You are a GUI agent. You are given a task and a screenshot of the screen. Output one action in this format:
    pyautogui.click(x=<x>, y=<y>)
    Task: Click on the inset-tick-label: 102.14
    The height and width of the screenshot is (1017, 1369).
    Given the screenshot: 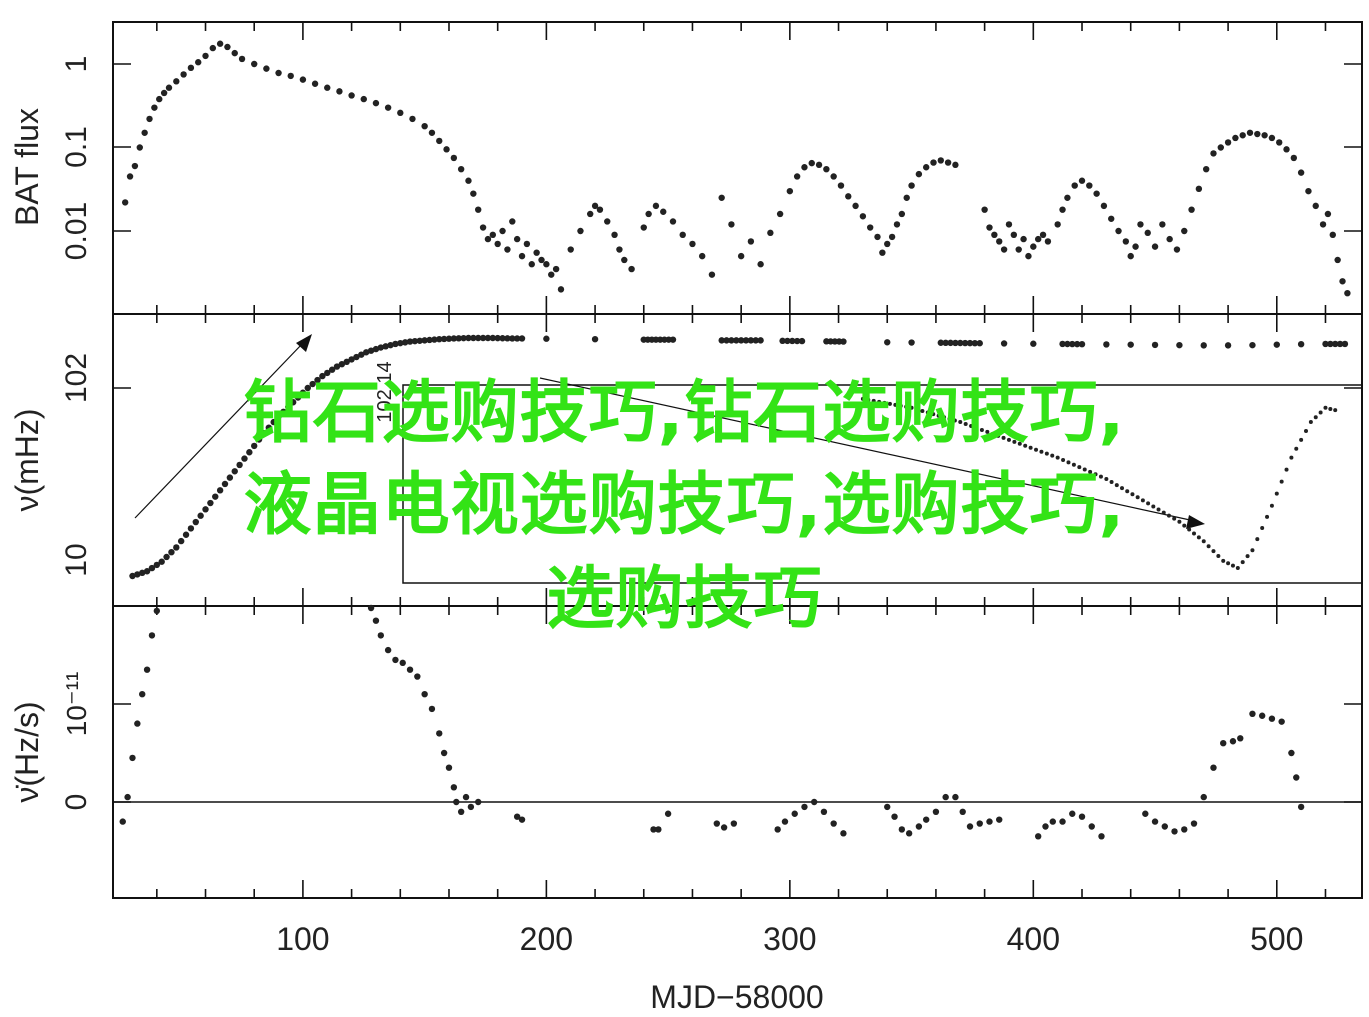 What is the action you would take?
    pyautogui.click(x=385, y=391)
    